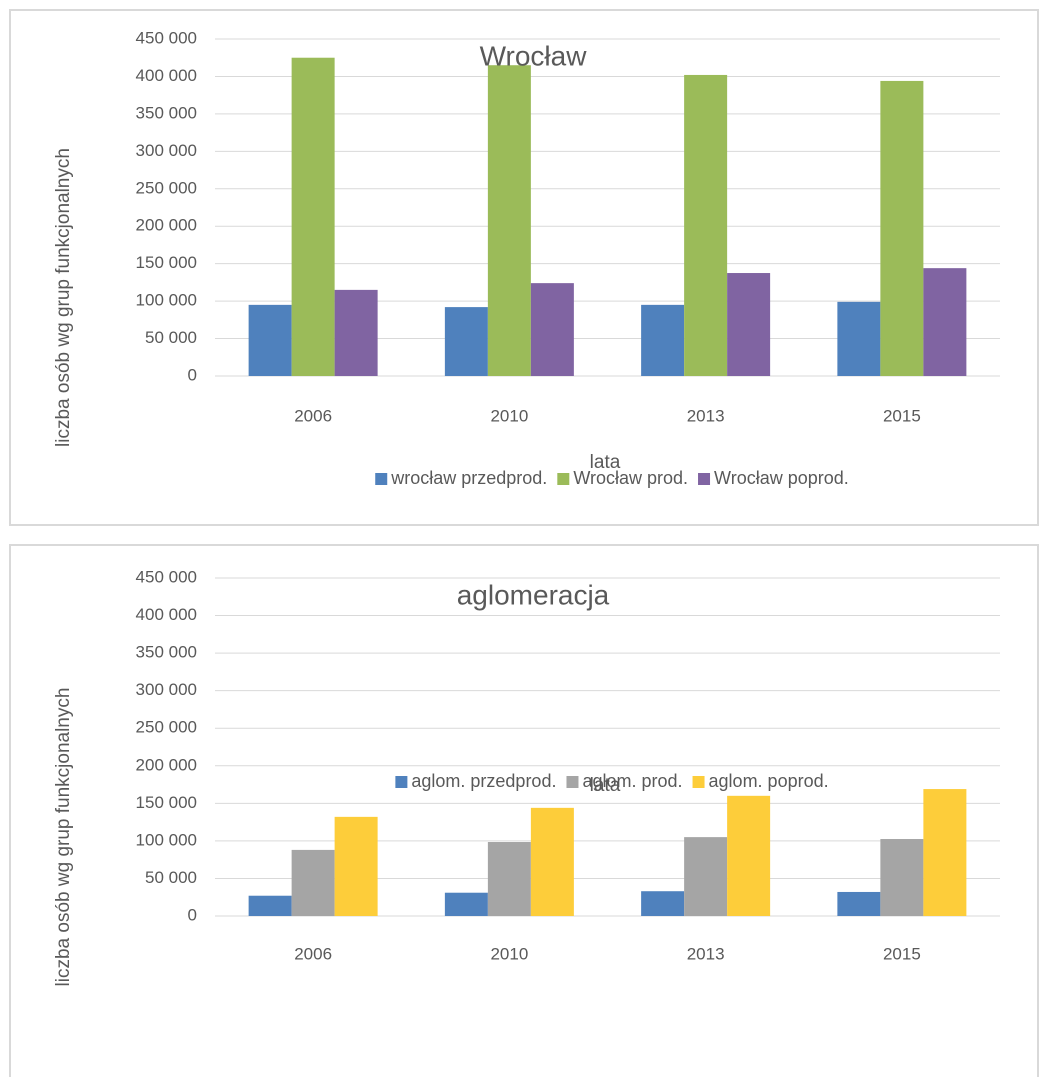  What do you see at coordinates (630, 478) in the screenshot?
I see `legend-label: Wrocław prod.` at bounding box center [630, 478].